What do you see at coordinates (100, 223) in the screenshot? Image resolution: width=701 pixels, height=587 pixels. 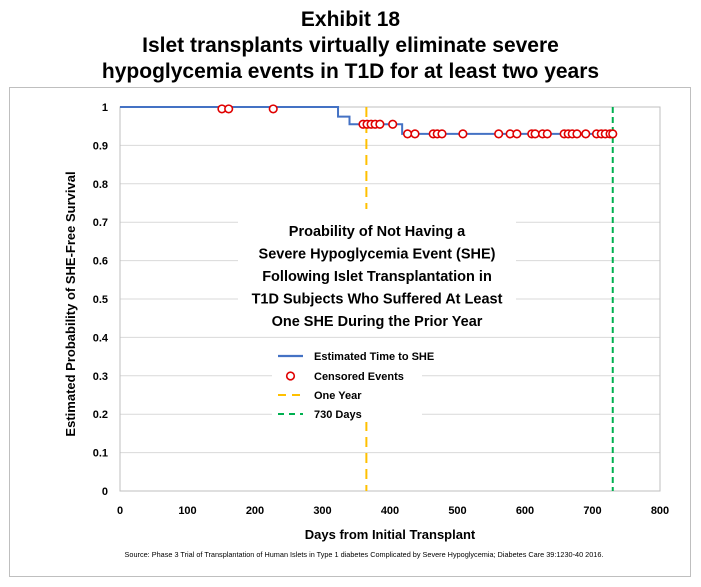 I see `y-tick-label: 0.7` at bounding box center [100, 223].